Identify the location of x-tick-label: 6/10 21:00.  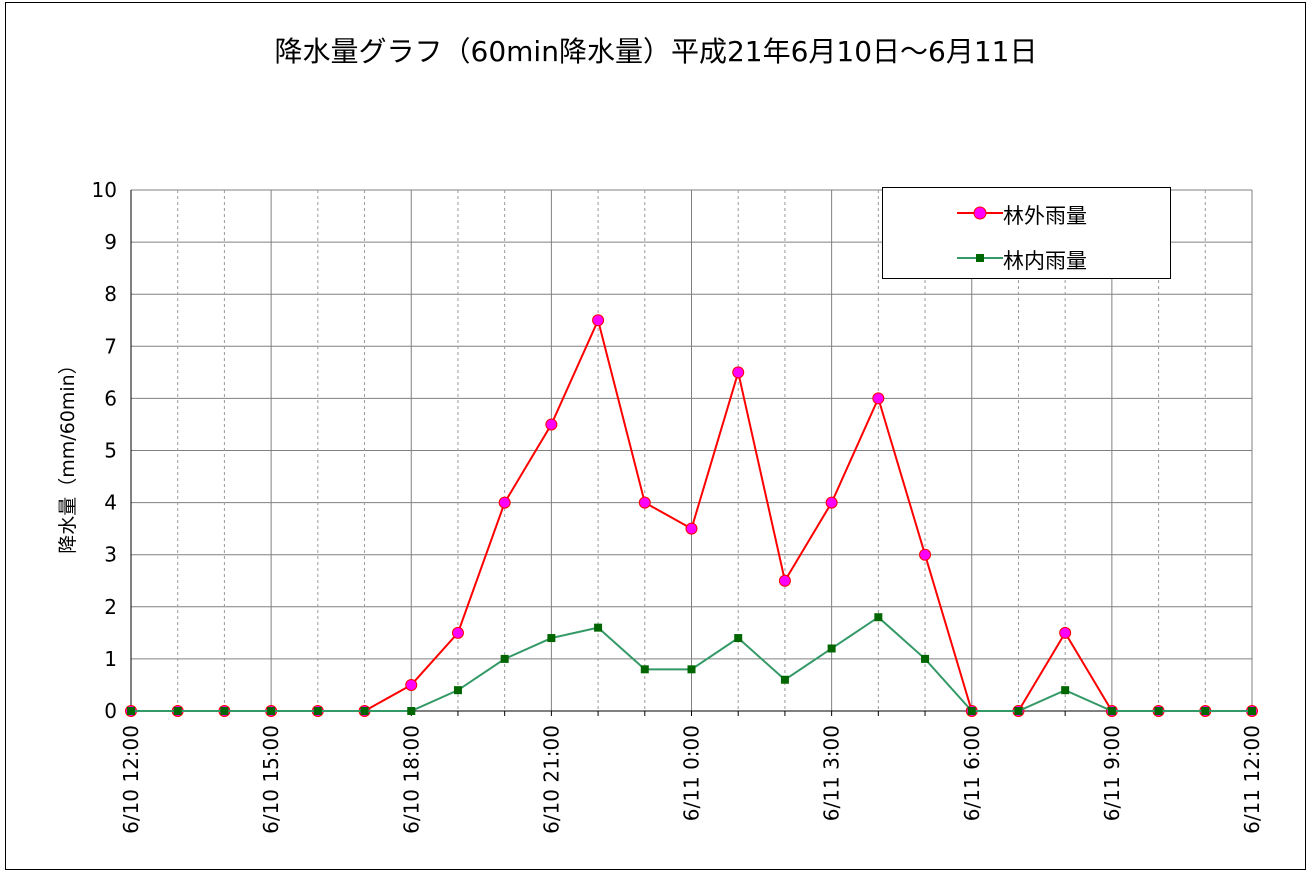
(551, 779).